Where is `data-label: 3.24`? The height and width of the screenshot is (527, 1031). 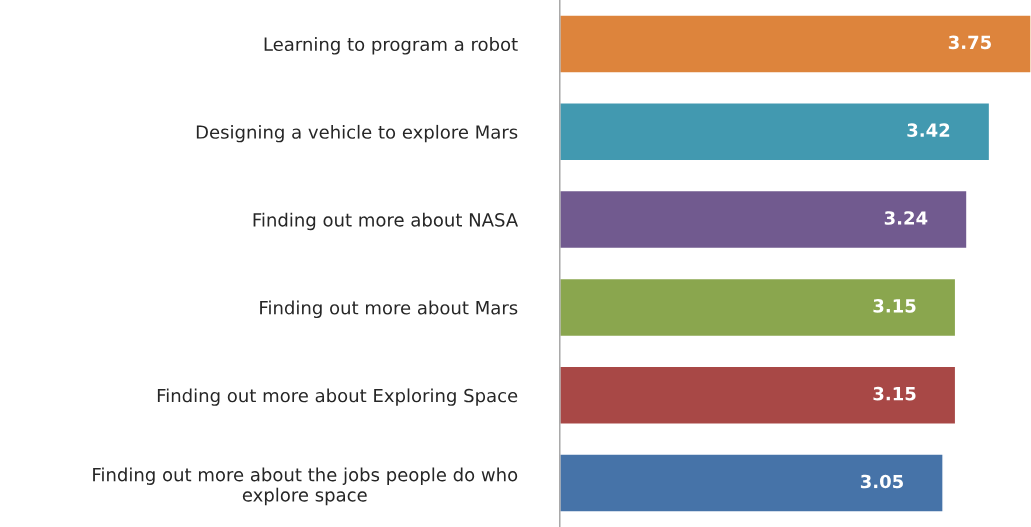
data-label: 3.24 is located at coordinates (906, 218).